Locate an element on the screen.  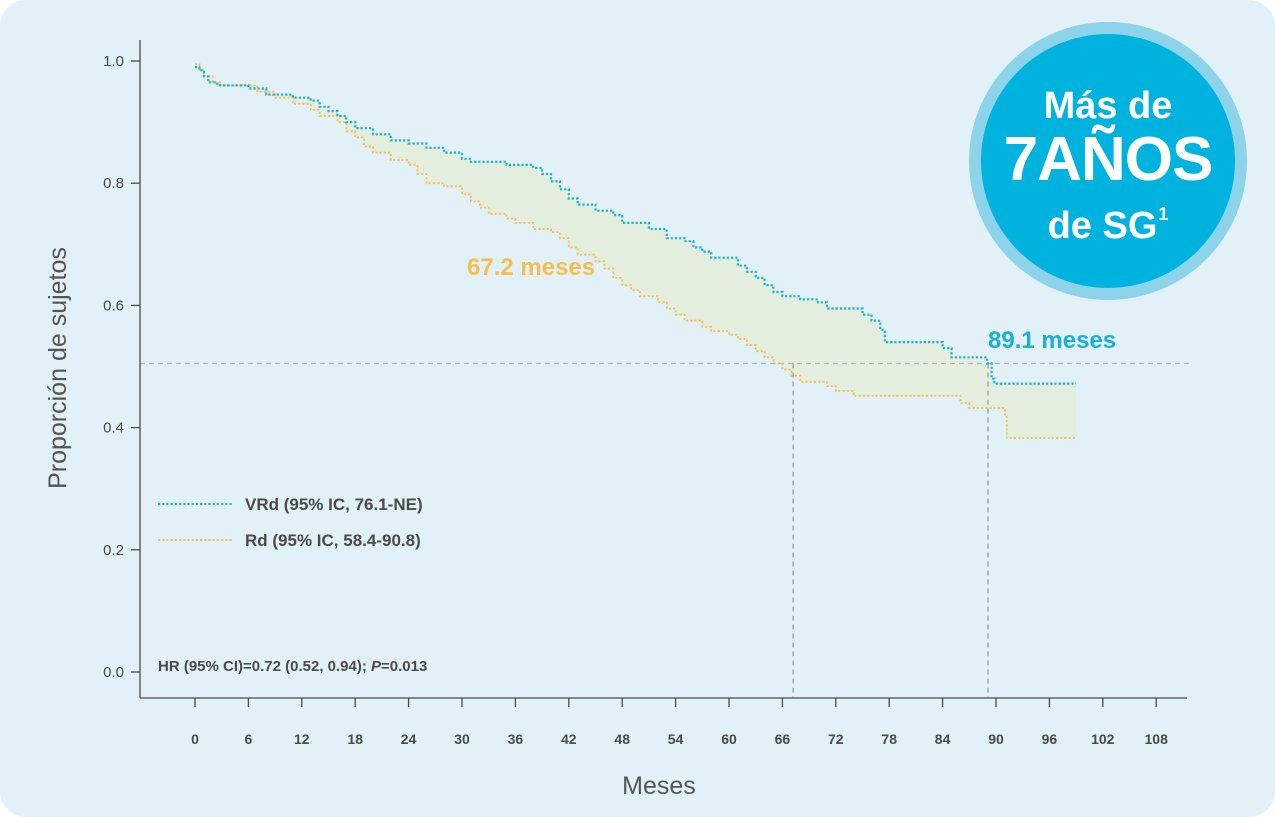
y-tick-label: 0.0 is located at coordinates (113, 672).